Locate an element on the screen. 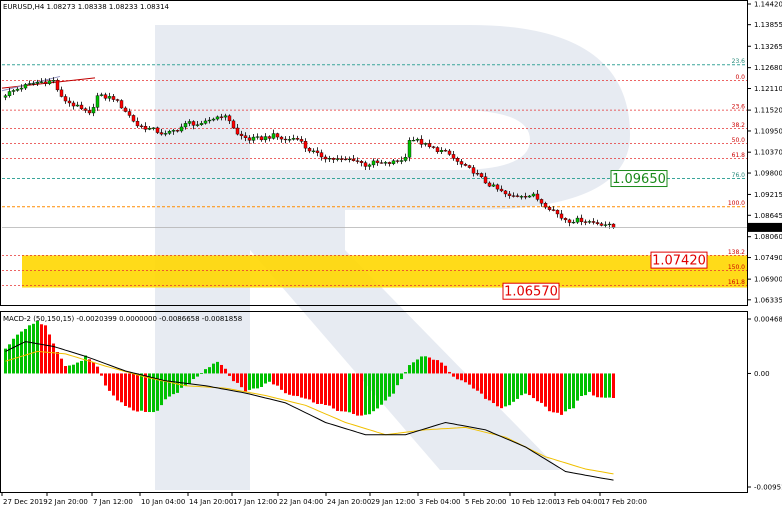  fib-level-label: 161.8 is located at coordinates (736, 282).